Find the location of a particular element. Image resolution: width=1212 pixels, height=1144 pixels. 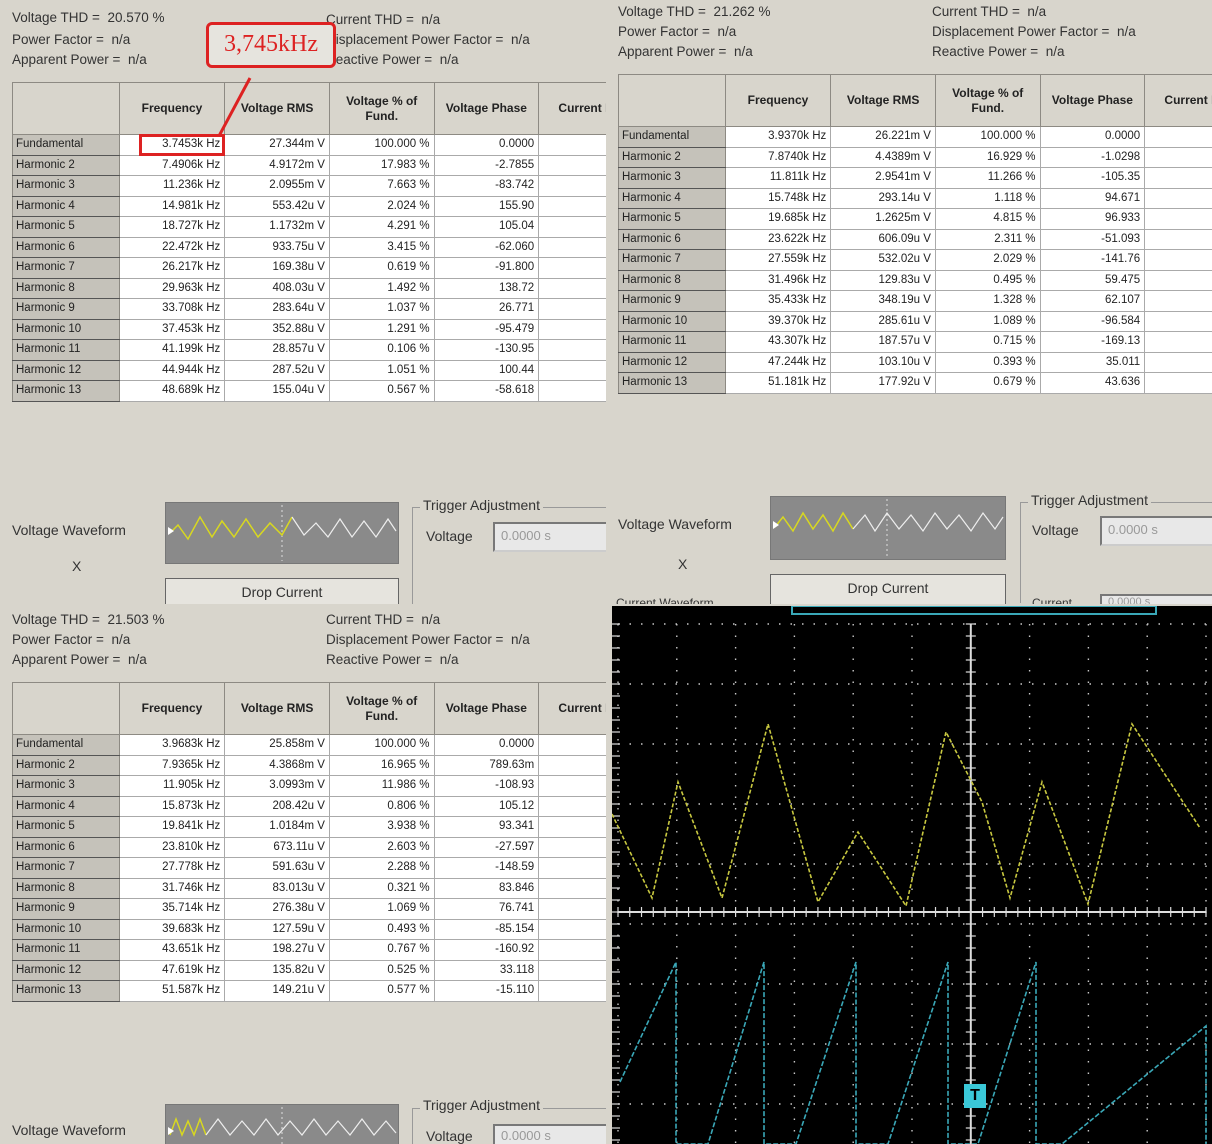

fundamental-frequency-highlight is located at coordinates (182, 145).